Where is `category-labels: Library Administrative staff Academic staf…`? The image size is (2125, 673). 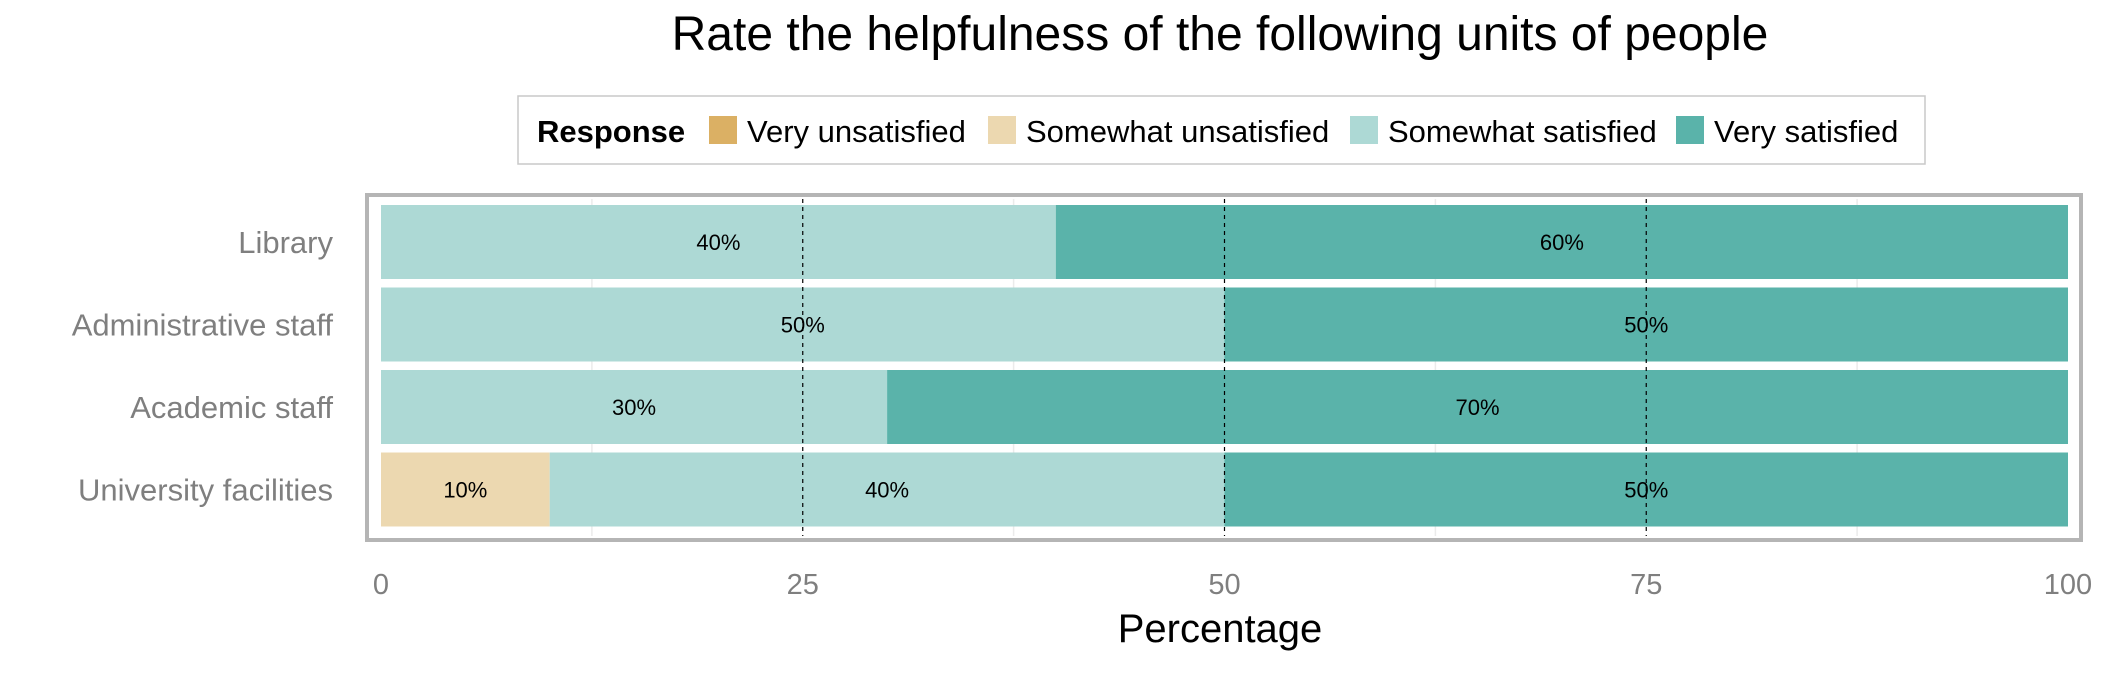
category-labels: Library Administrative staff Academic staf… is located at coordinates (203, 366).